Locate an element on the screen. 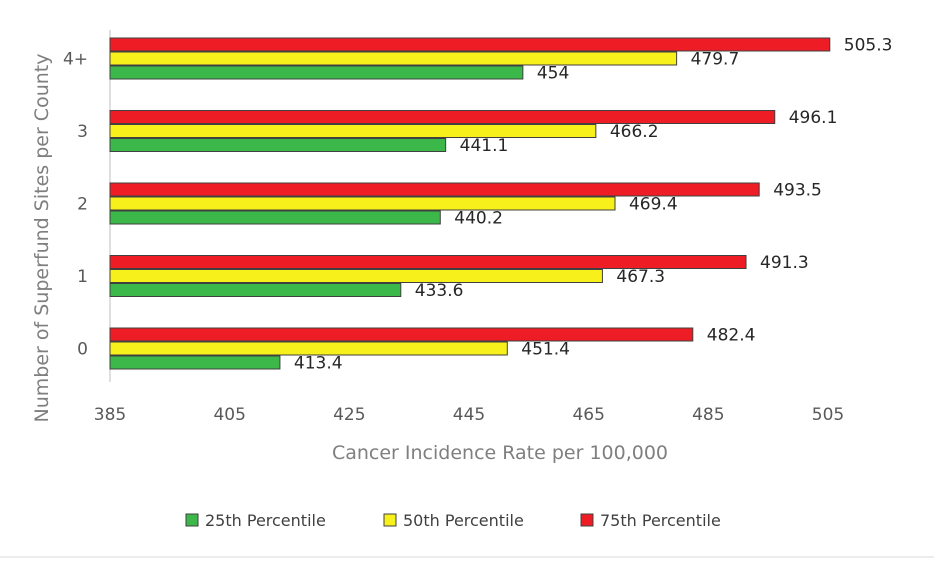 The height and width of the screenshot is (567, 934). data-label: 493.5 is located at coordinates (797, 191).